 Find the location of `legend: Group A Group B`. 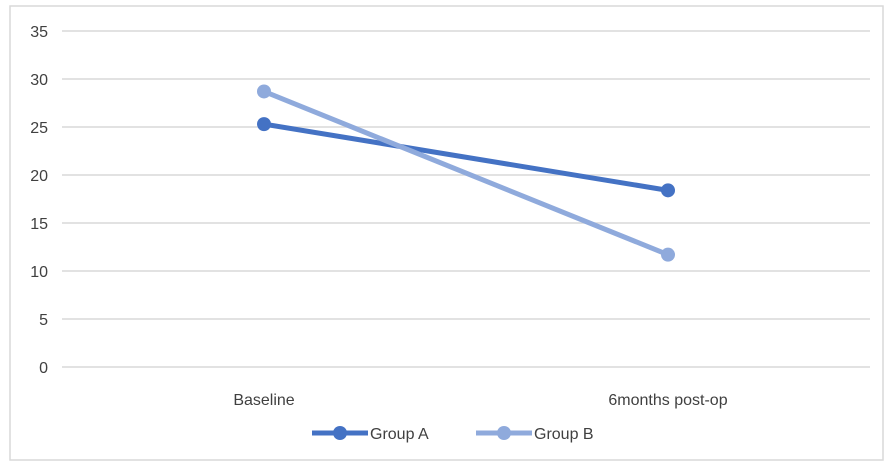

legend: Group A Group B is located at coordinates (453, 434).